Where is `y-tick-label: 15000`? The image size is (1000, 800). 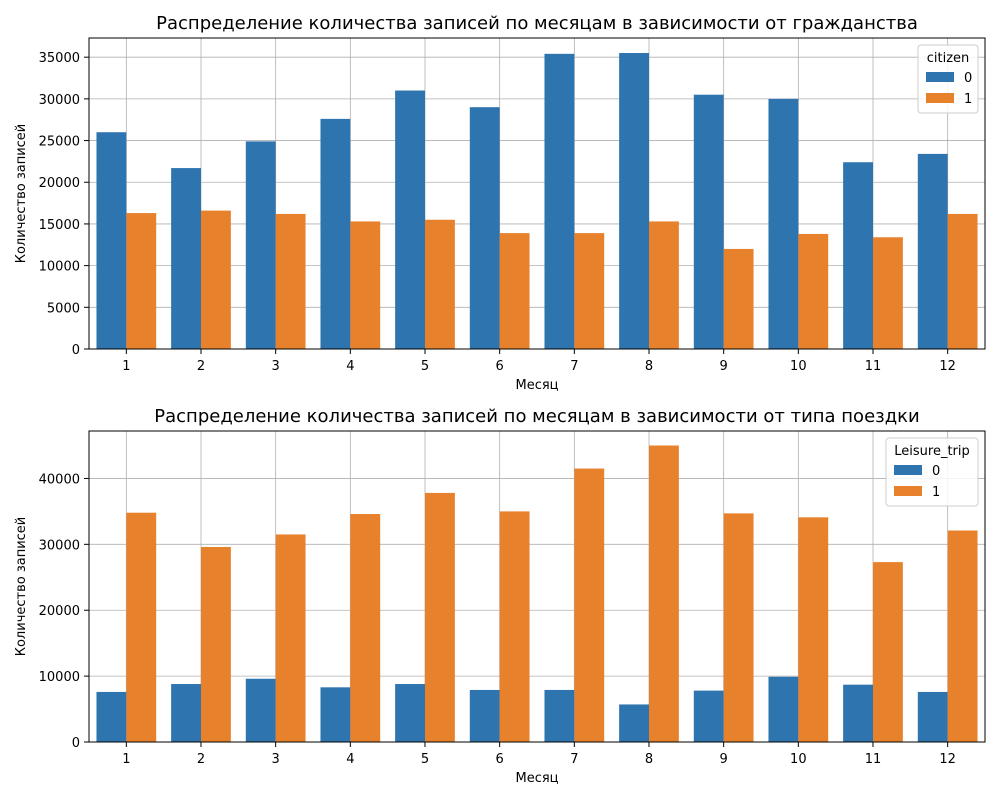
y-tick-label: 15000 is located at coordinates (59, 225).